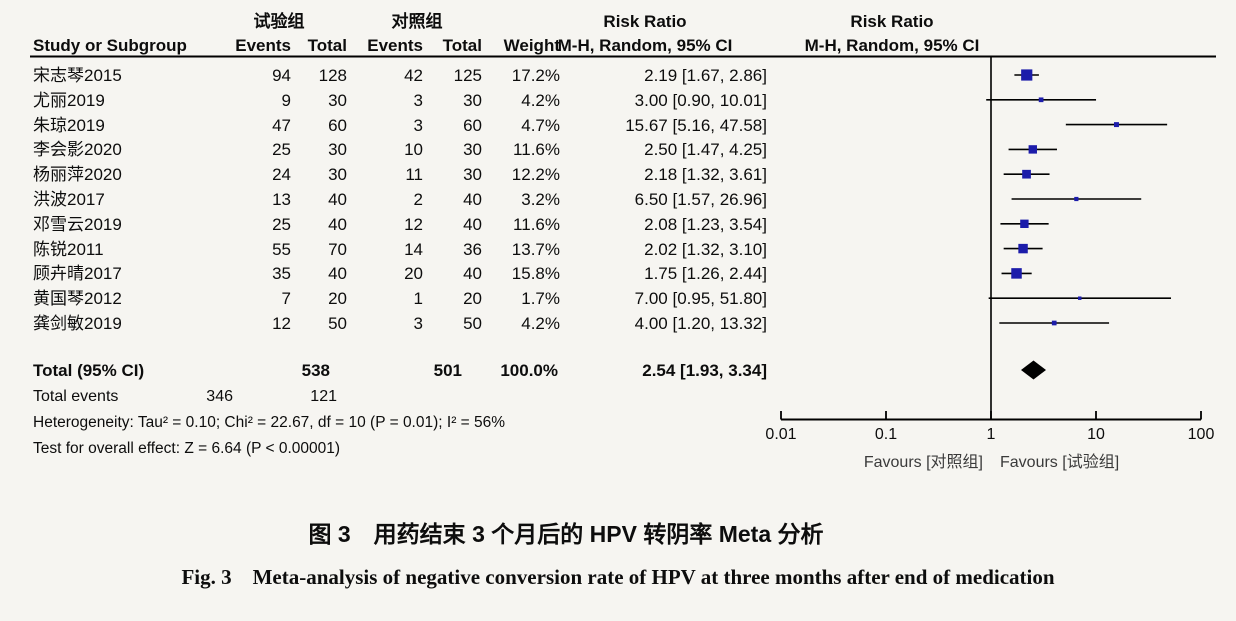  What do you see at coordinates (281, 224) in the screenshot?
I see `events-exp-cell: 25` at bounding box center [281, 224].